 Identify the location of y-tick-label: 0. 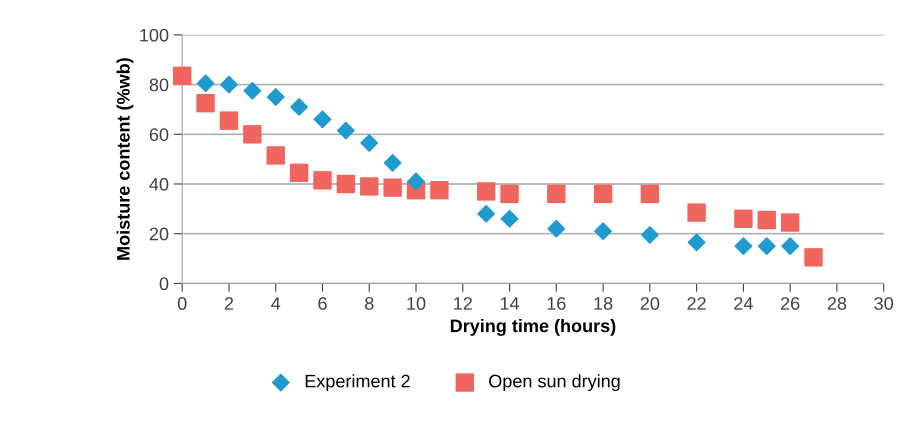
(164, 283).